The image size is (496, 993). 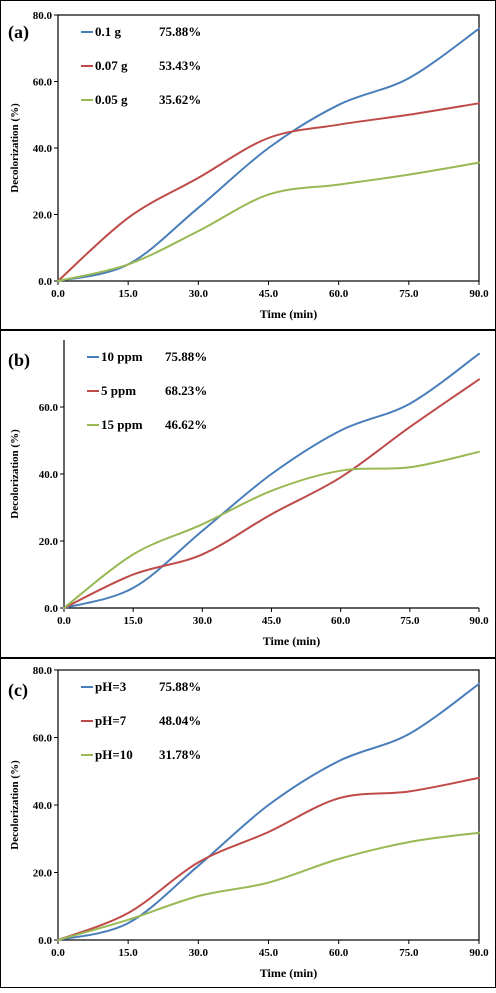 What do you see at coordinates (111, 720) in the screenshot?
I see `legend-label-2: pH=7` at bounding box center [111, 720].